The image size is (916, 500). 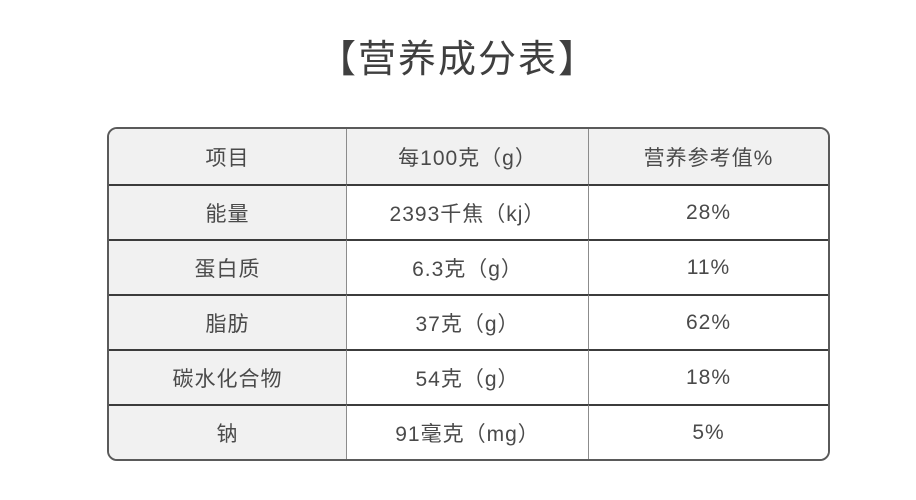 I want to click on row-protein-nrv: 11%, so click(x=708, y=266).